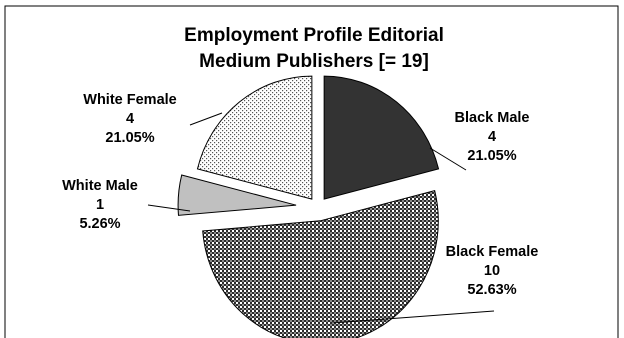 Image resolution: width=624 pixels, height=338 pixels. What do you see at coordinates (99, 224) in the screenshot?
I see `slice-label-percent: 5.26%` at bounding box center [99, 224].